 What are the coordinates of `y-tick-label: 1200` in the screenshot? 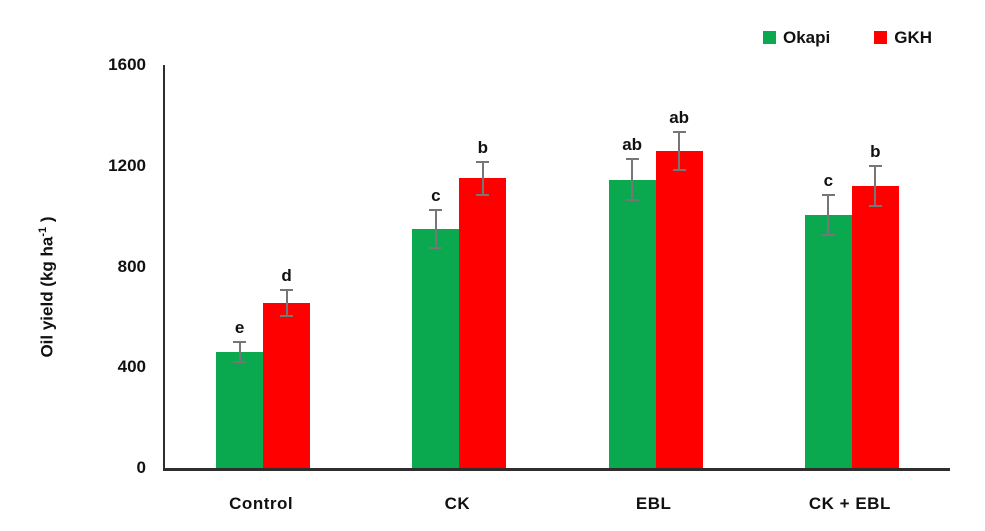 It's located at (127, 165).